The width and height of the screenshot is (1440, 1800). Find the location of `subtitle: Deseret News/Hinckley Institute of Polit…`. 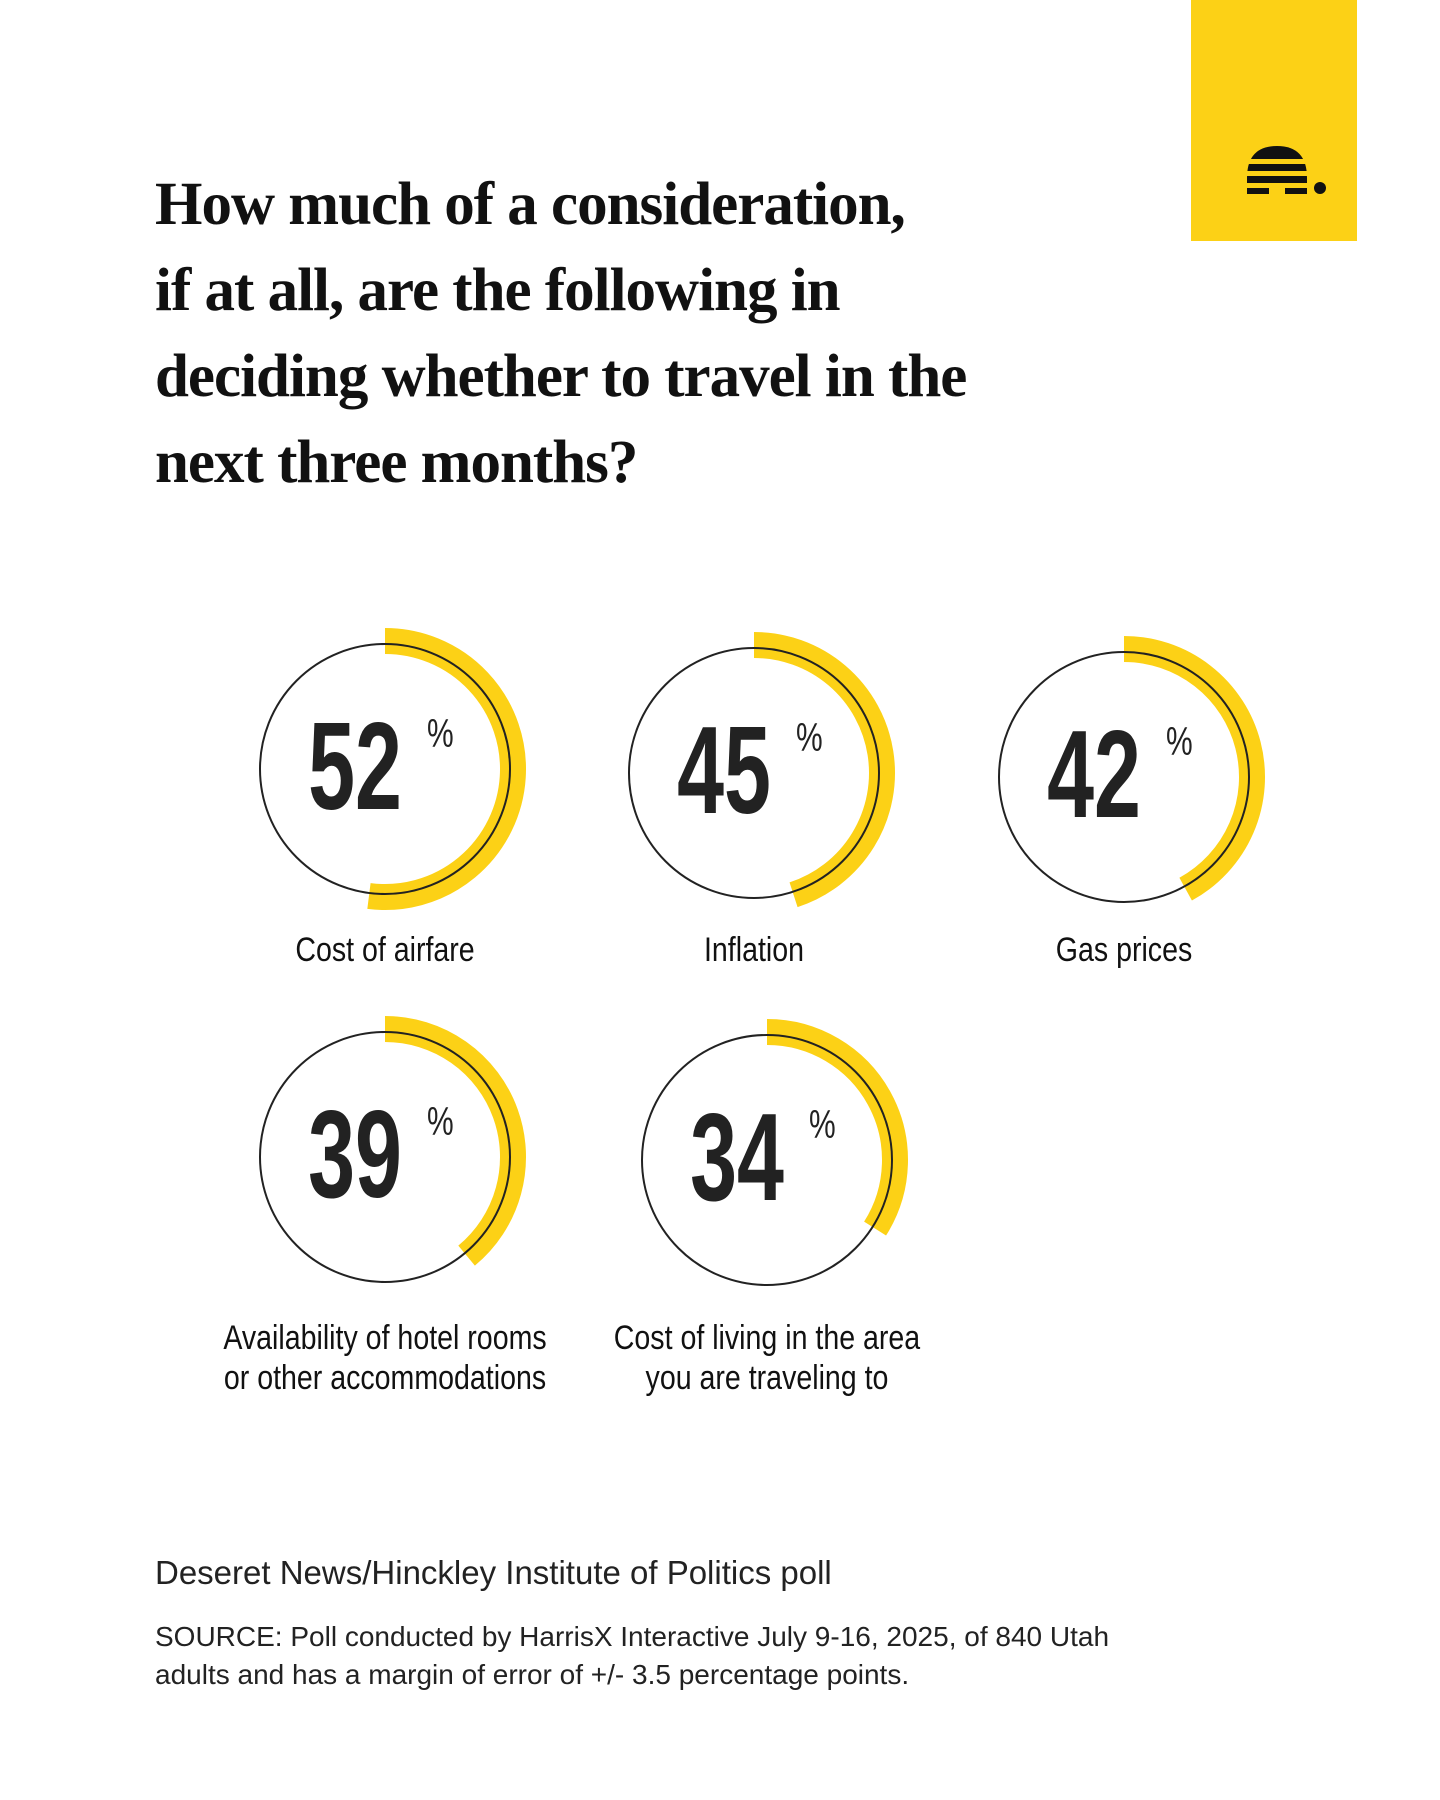

subtitle: Deseret News/Hinckley Institute of Polit… is located at coordinates (493, 1572).